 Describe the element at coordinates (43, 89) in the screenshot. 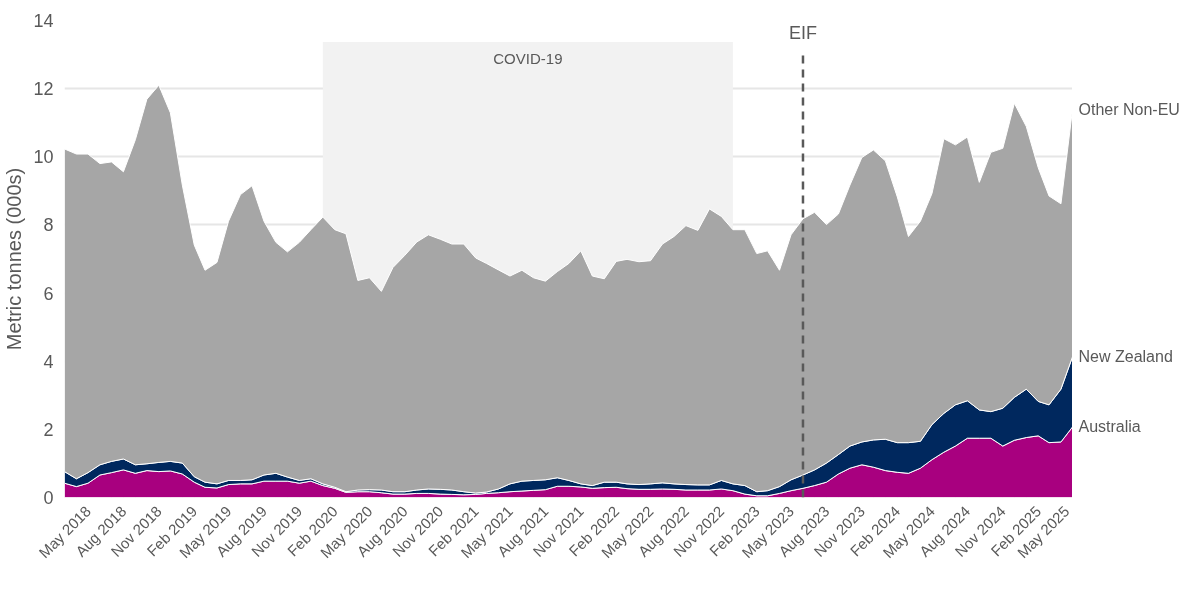

I see `y-tick-label: 12` at that location.